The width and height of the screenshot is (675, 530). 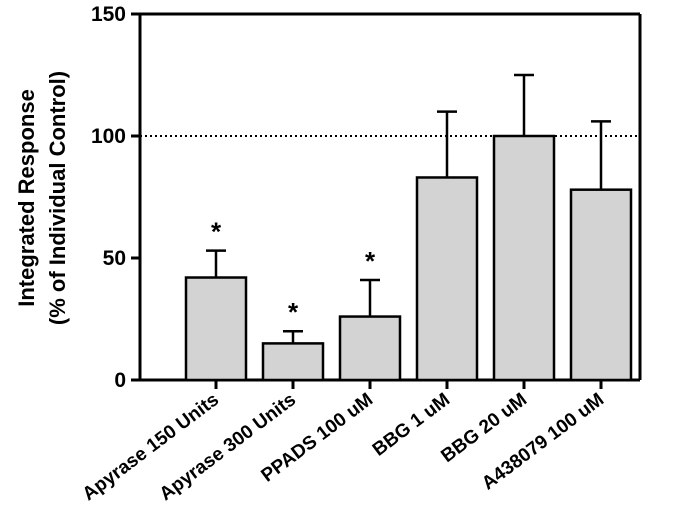 I want to click on x-category-label: Apyrase 300 Units, so click(x=228, y=447).